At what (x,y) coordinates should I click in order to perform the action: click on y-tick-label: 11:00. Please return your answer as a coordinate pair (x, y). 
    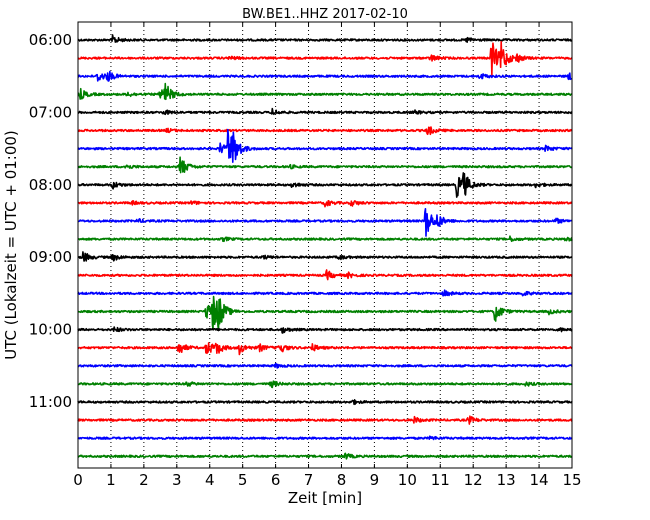
    Looking at the image, I should click on (50, 402).